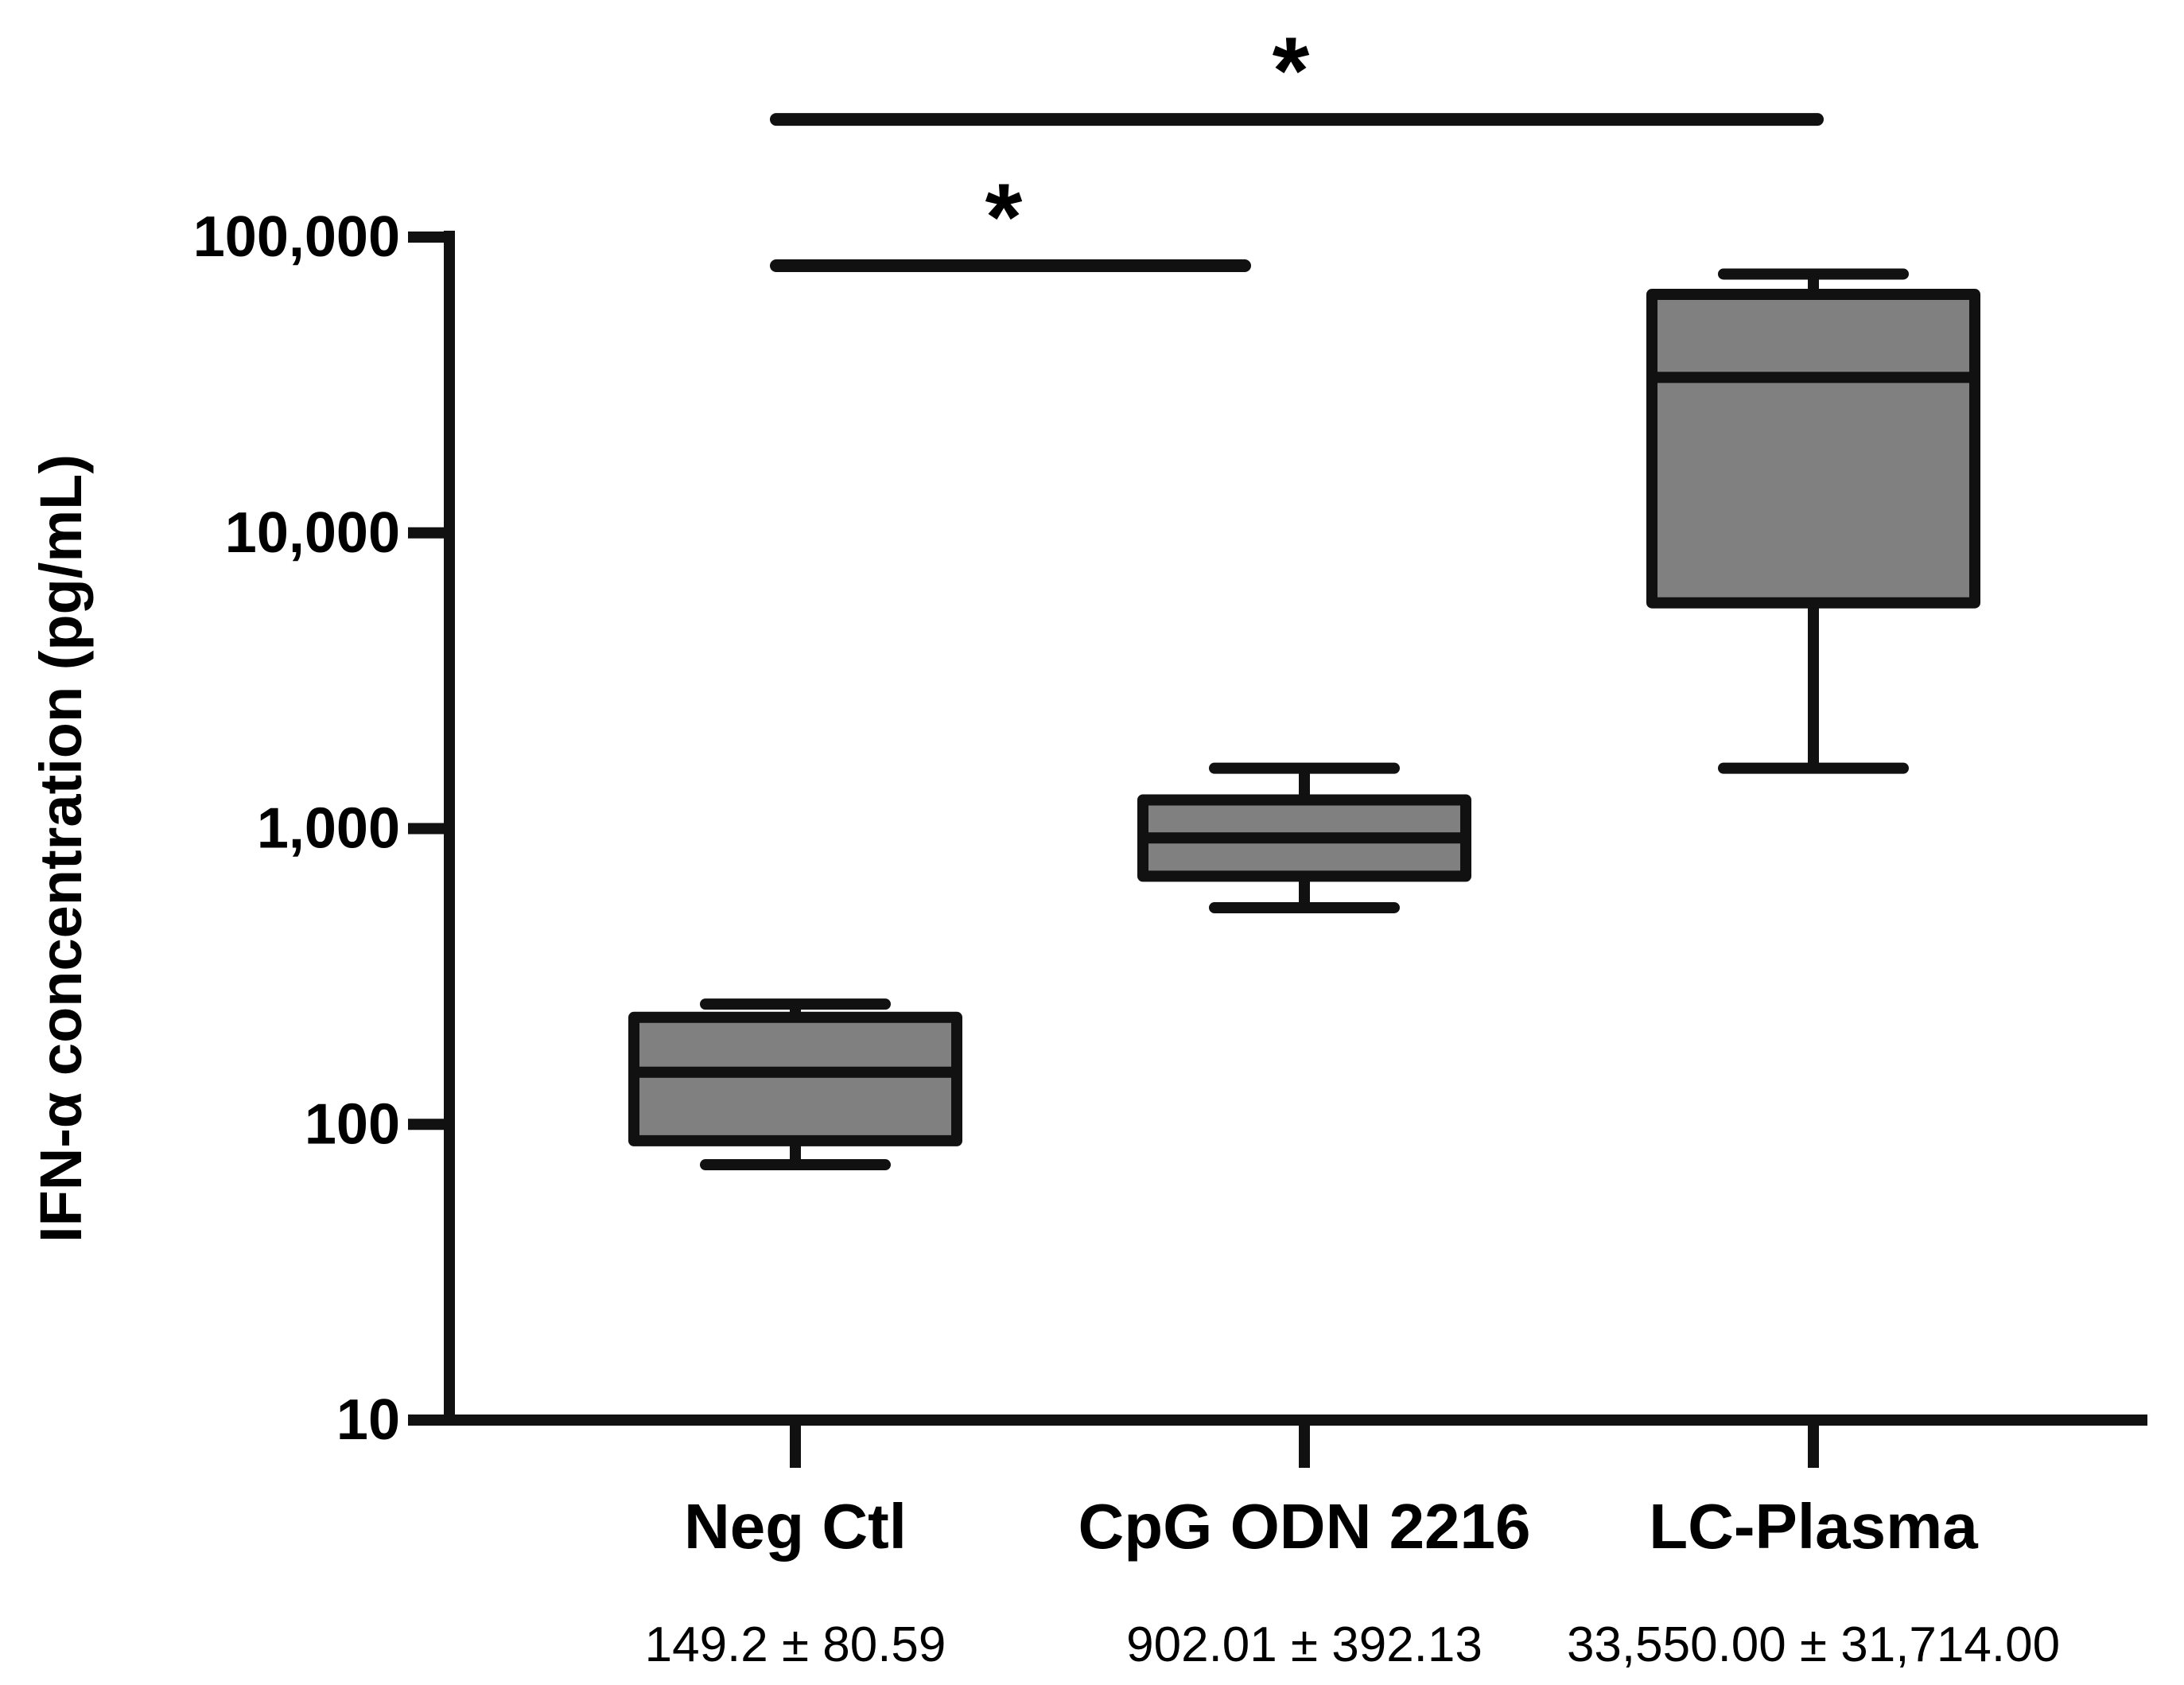 Image resolution: width=2184 pixels, height=1685 pixels. Describe the element at coordinates (1813, 1526) in the screenshot. I see `x-category-label: LC-Plasma` at that location.